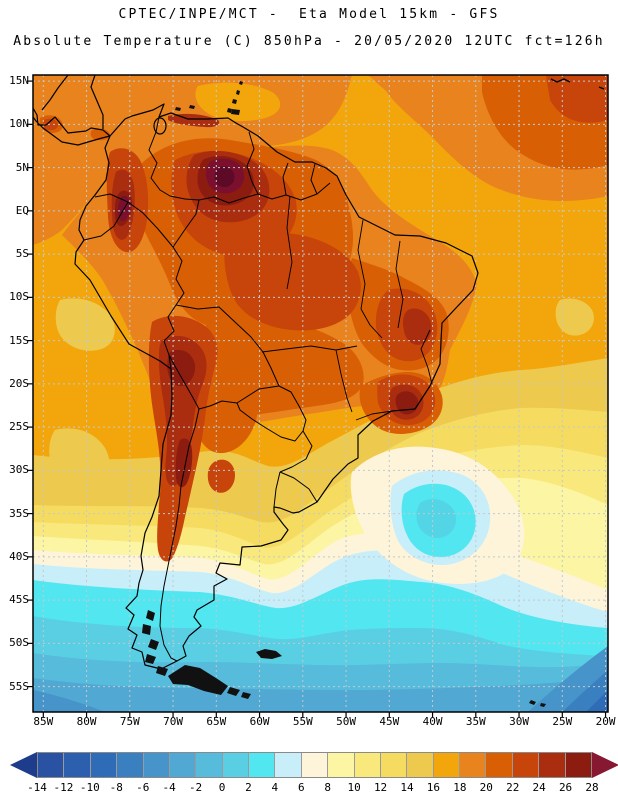 This screenshot has height=800, width=618. I want to click on colorbar-under-arrow, so click(23, 765).